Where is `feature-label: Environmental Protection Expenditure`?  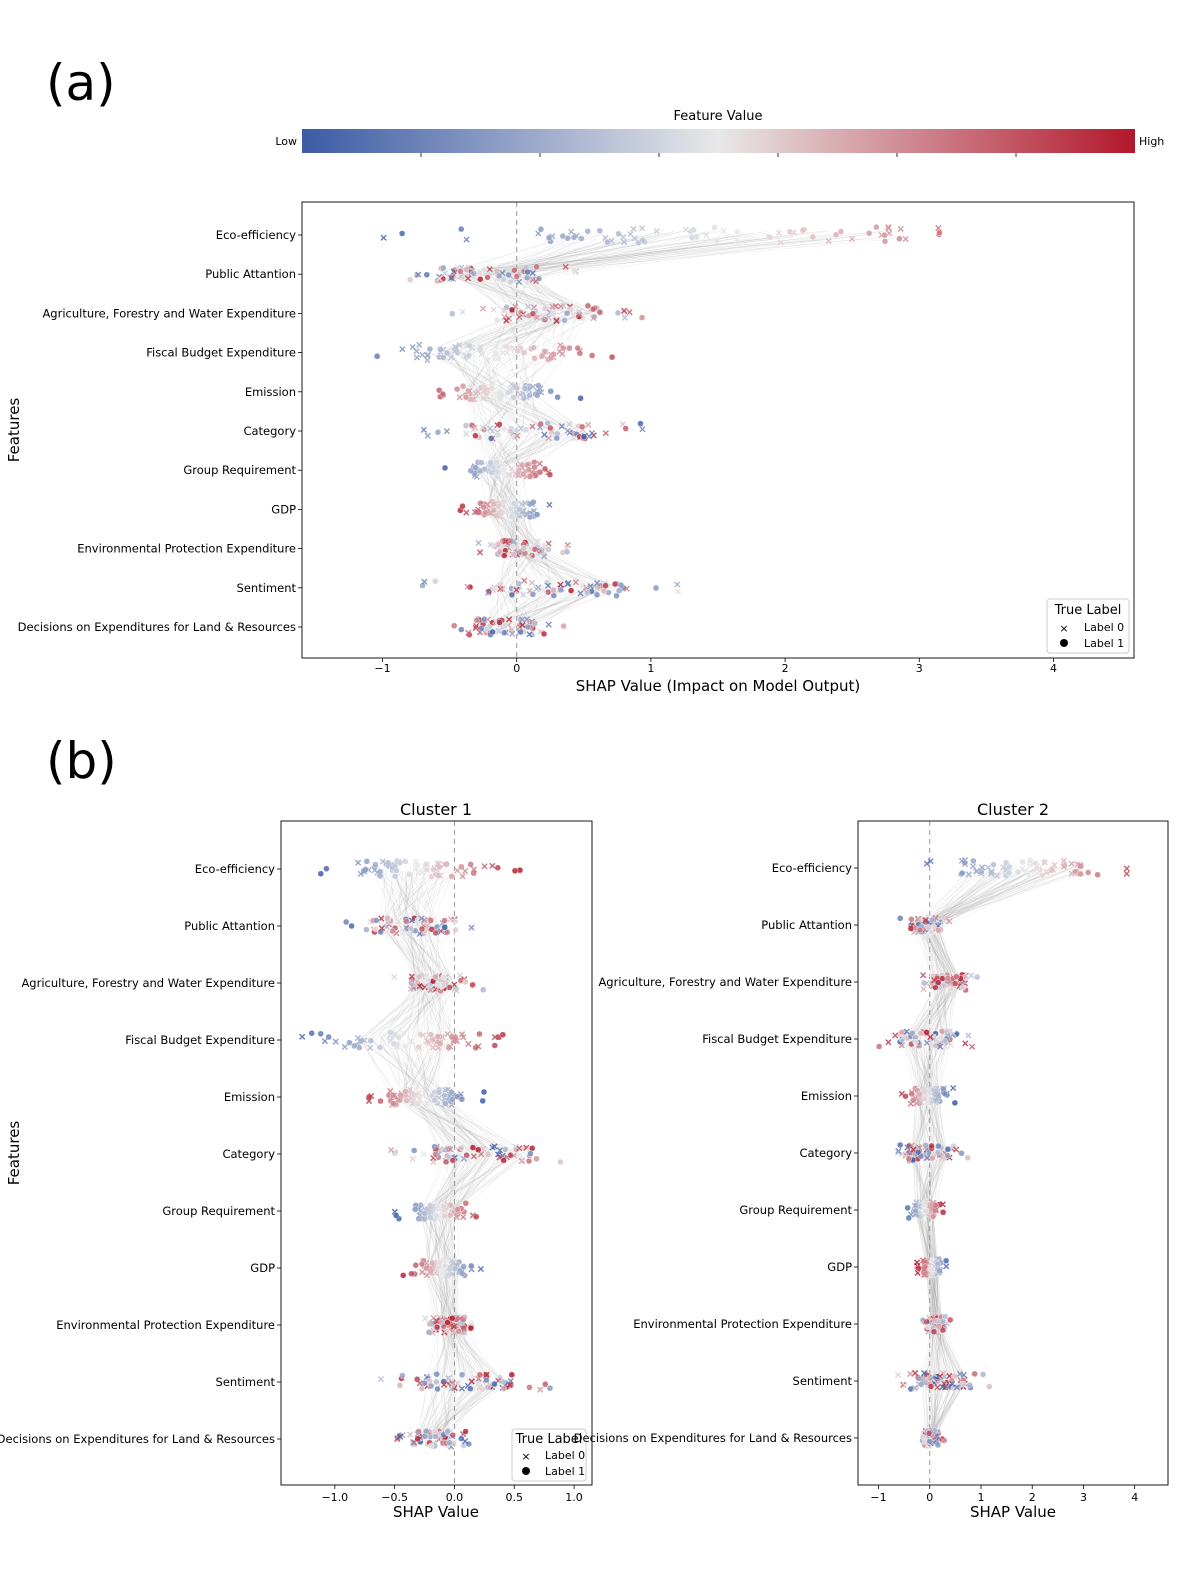
feature-label: Environmental Protection Expenditure is located at coordinates (165, 1325).